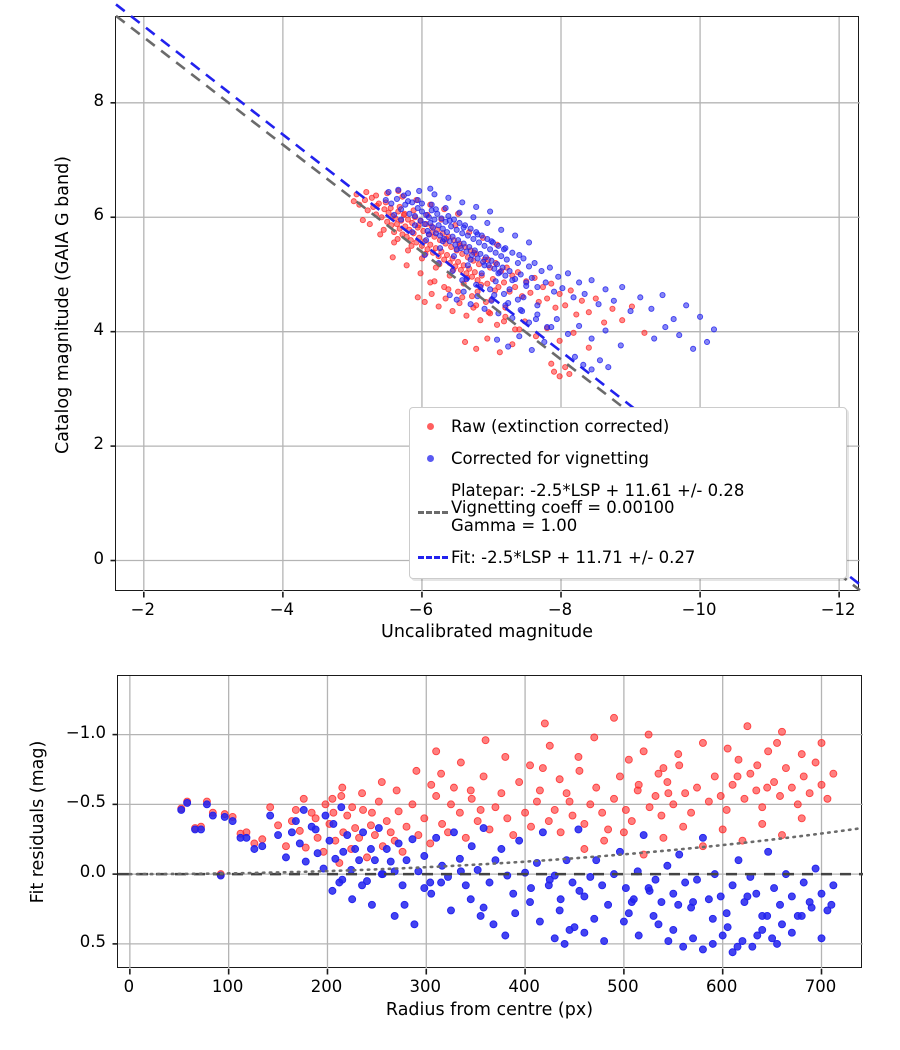 The image size is (900, 1050). I want to click on top-plot-y-tick-label: 4, so click(99, 329).